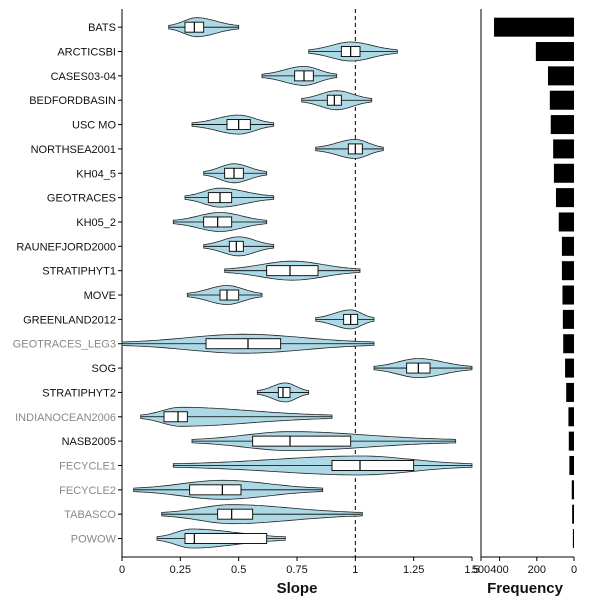 The height and width of the screenshot is (600, 600). I want to click on category-label: GEOTRACES, so click(81, 199).